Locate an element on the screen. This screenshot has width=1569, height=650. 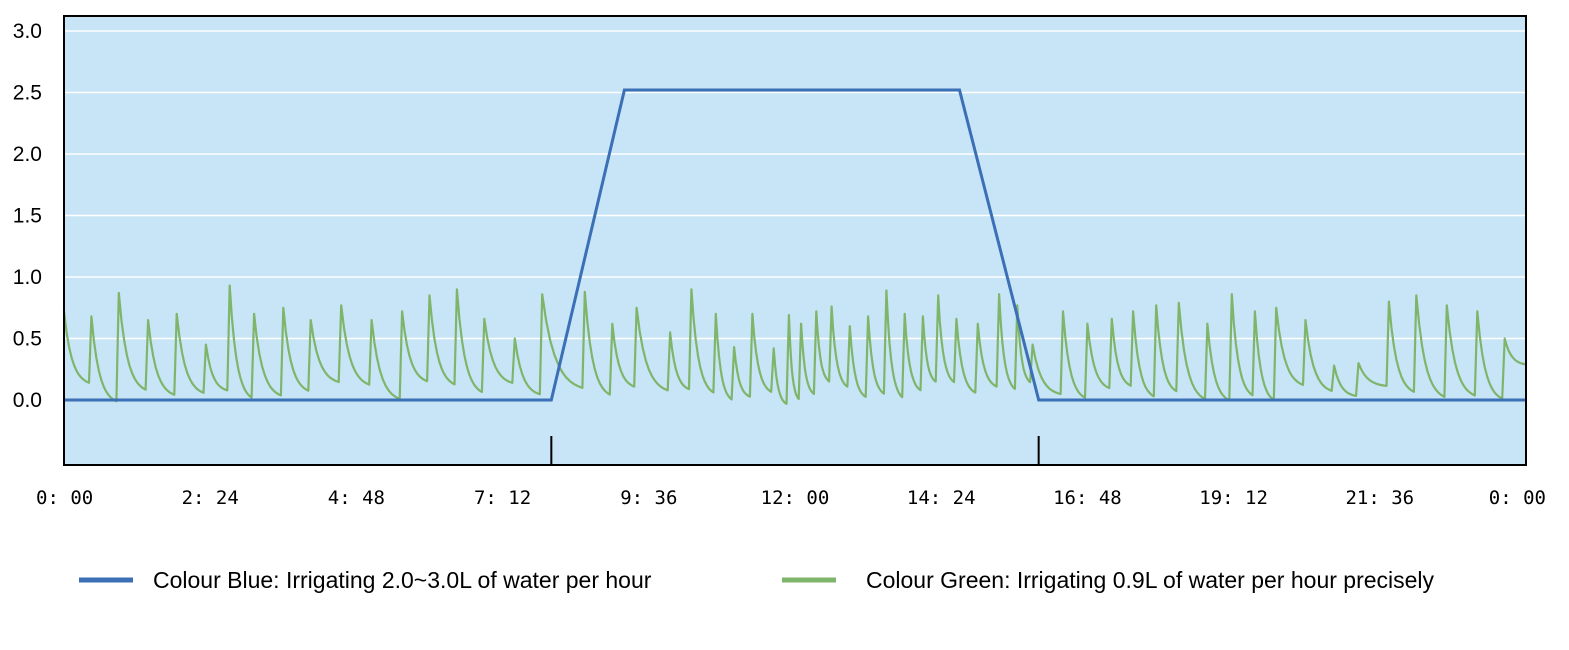
time-markers is located at coordinates (795, 450).